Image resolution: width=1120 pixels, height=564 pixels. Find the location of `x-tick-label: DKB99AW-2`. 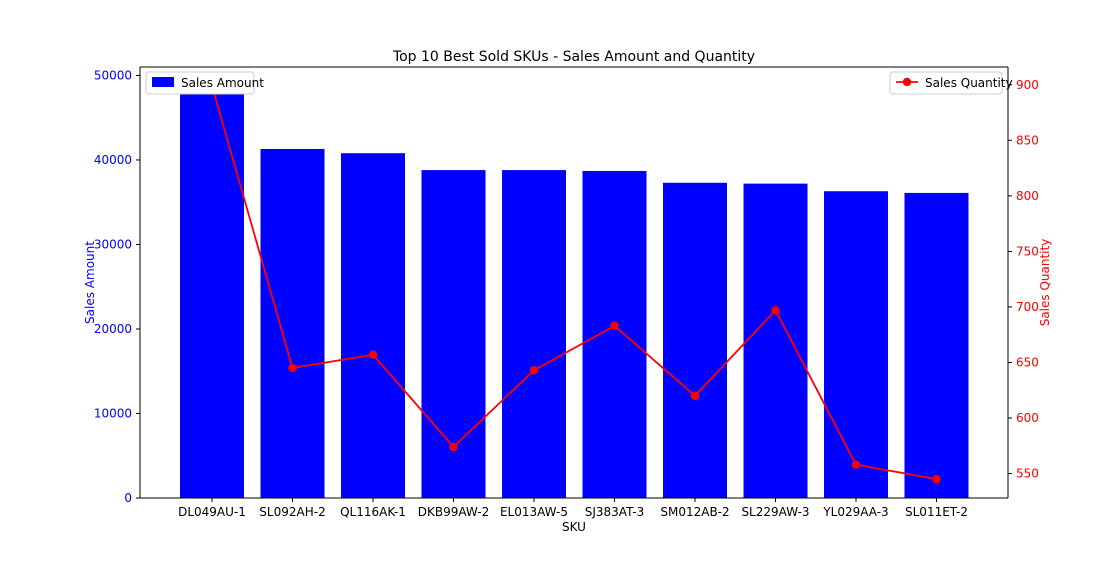

x-tick-label: DKB99AW-2 is located at coordinates (454, 512).